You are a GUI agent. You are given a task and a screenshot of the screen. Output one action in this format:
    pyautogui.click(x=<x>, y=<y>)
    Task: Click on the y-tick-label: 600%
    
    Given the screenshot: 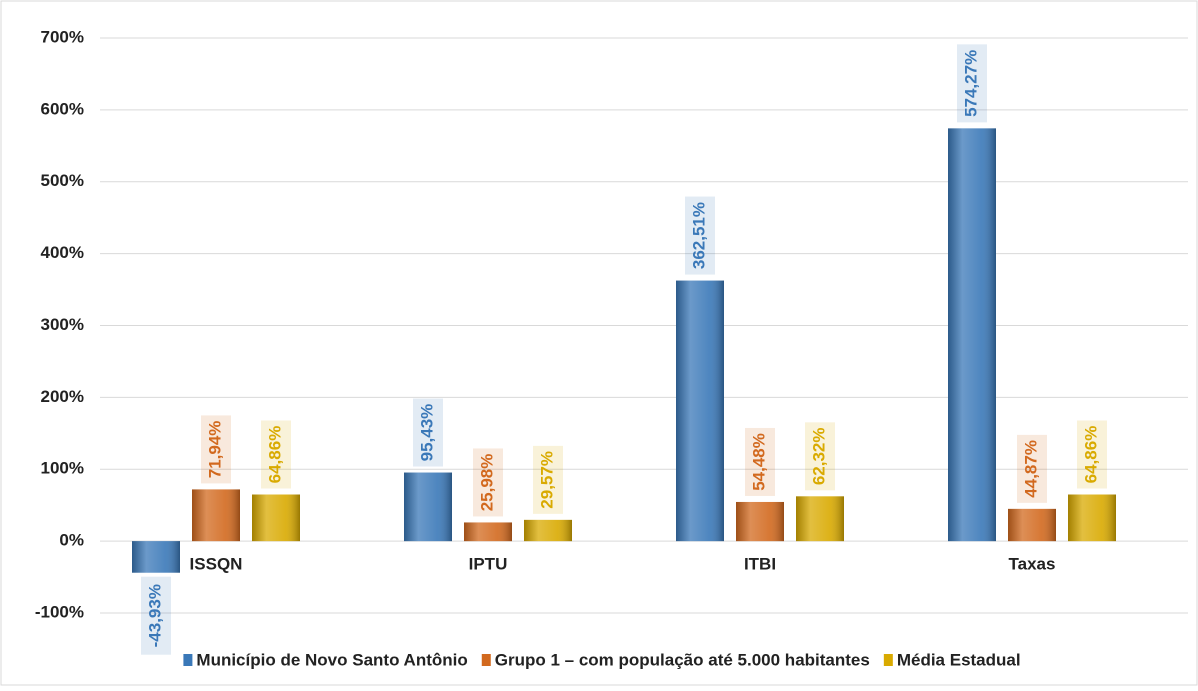 What is the action you would take?
    pyautogui.click(x=62, y=108)
    